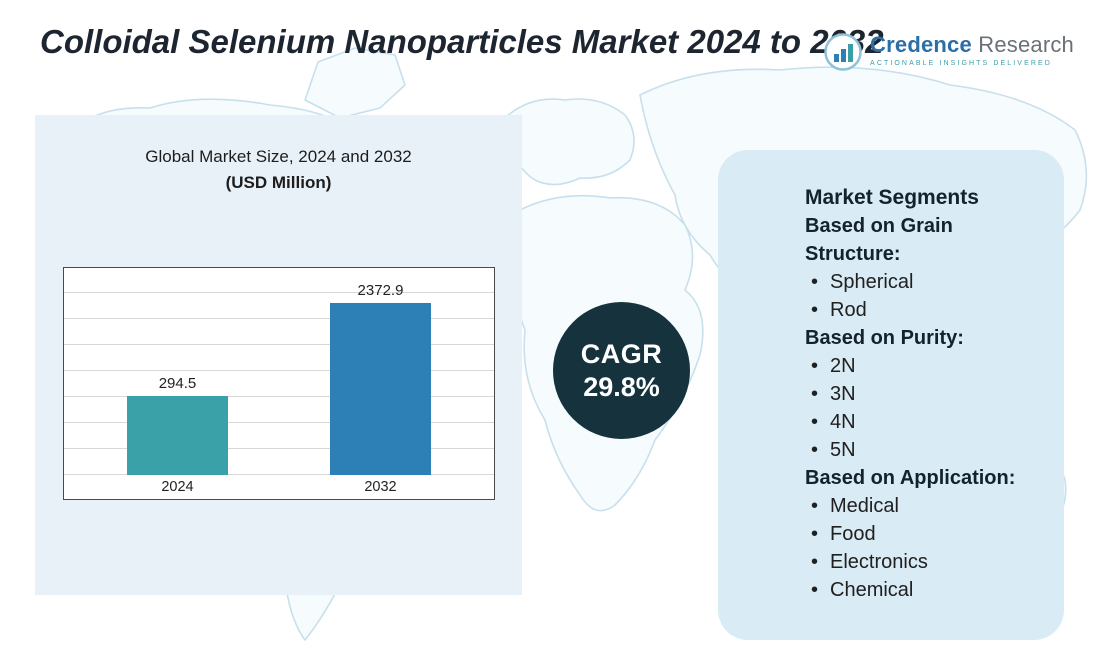 Image resolution: width=1102 pixels, height=665 pixels. What do you see at coordinates (879, 240) in the screenshot?
I see `segment-group-heading: Based on Grain Structure:` at bounding box center [879, 240].